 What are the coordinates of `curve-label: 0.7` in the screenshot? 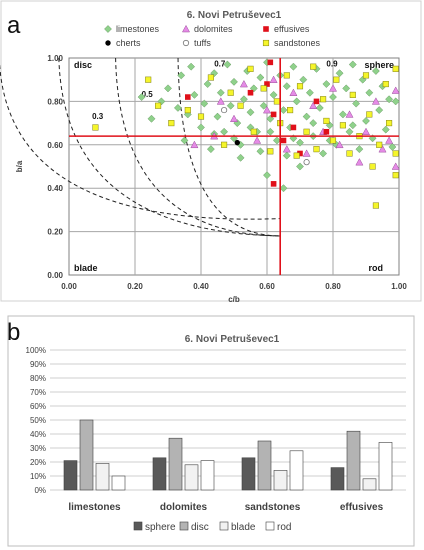 It's located at (220, 64).